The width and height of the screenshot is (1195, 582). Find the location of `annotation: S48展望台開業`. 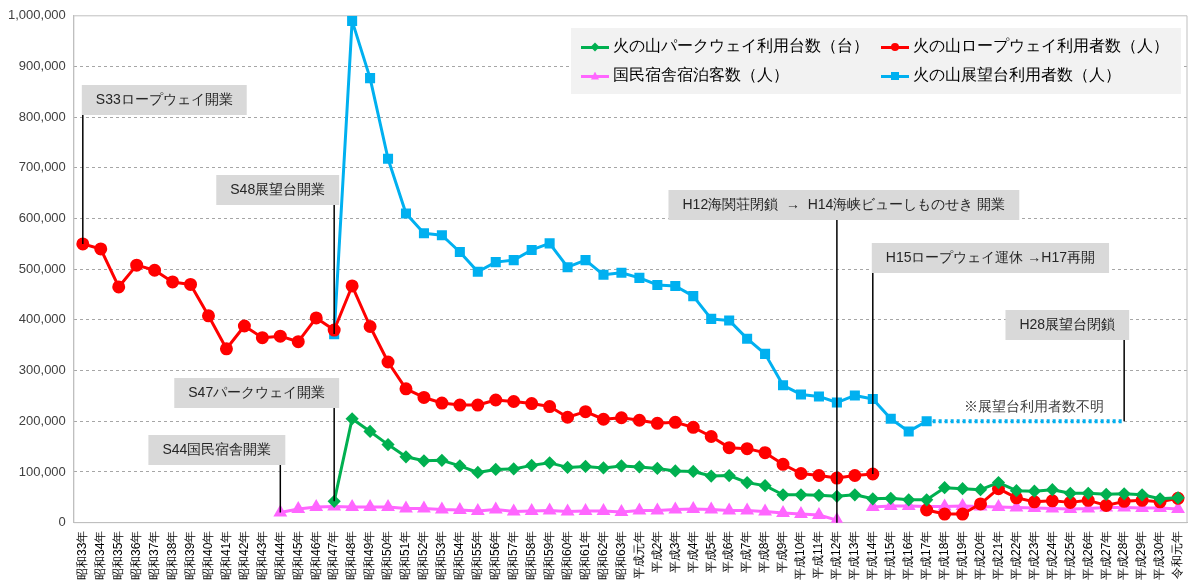

annotation: S48展望台開業 is located at coordinates (278, 188).